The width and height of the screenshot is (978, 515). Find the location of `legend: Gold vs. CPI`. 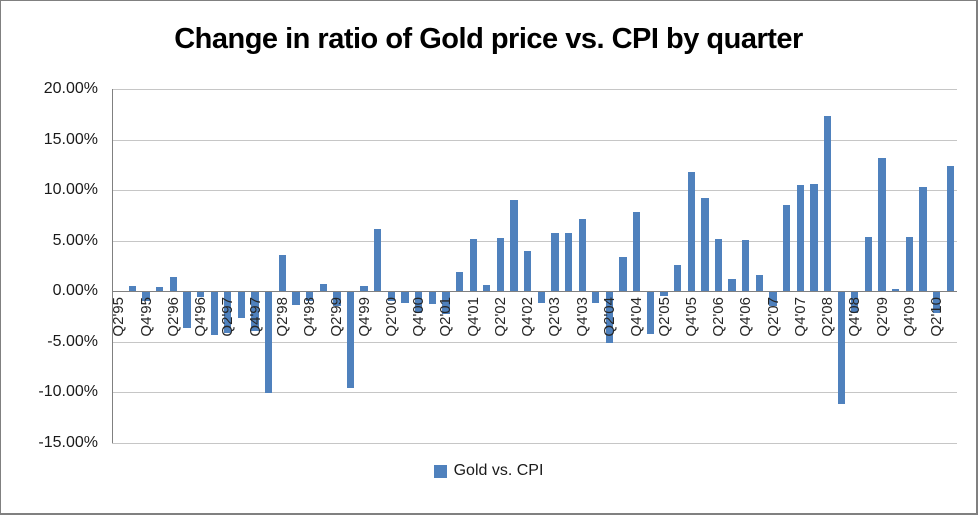

legend: Gold vs. CPI is located at coordinates (488, 471).